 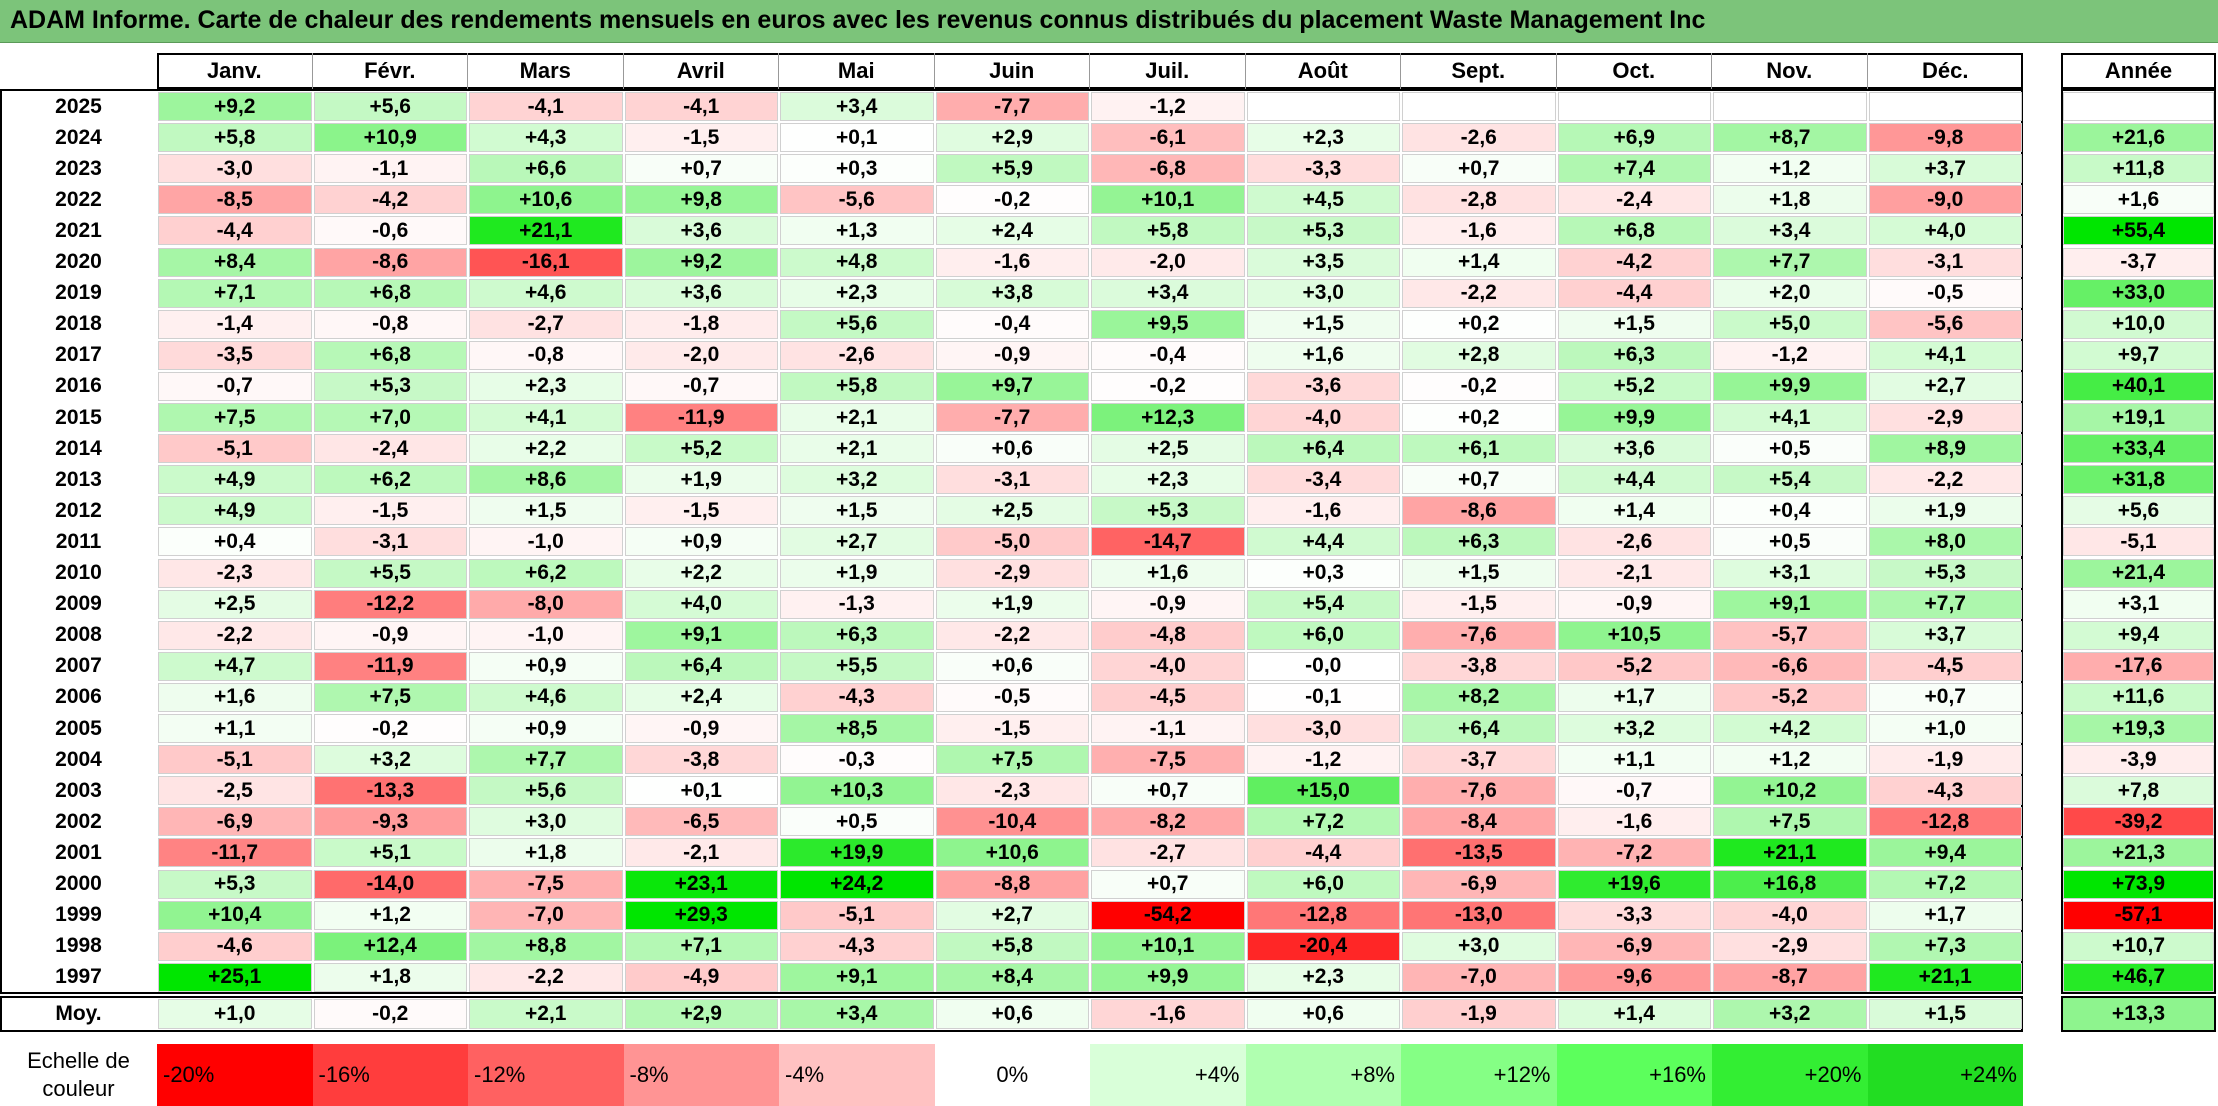 I want to click on heatmap-cell: -1,4, so click(x=235, y=324).